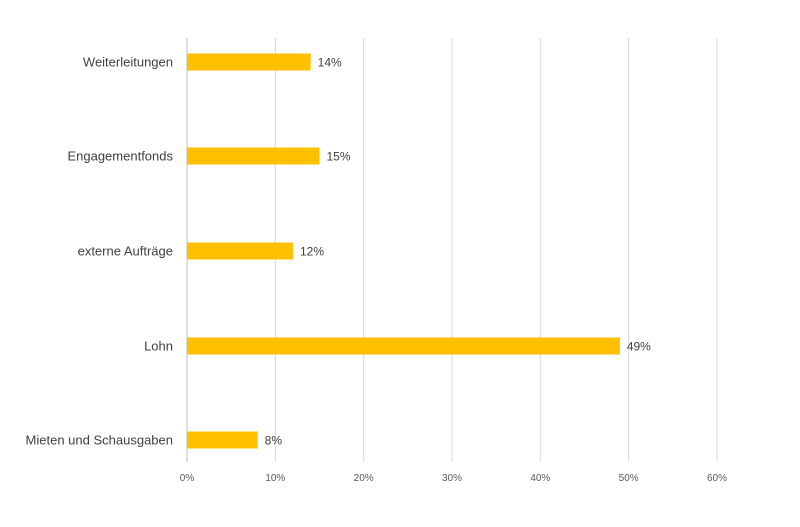  I want to click on category-label: Engagementfonds, so click(120, 156).